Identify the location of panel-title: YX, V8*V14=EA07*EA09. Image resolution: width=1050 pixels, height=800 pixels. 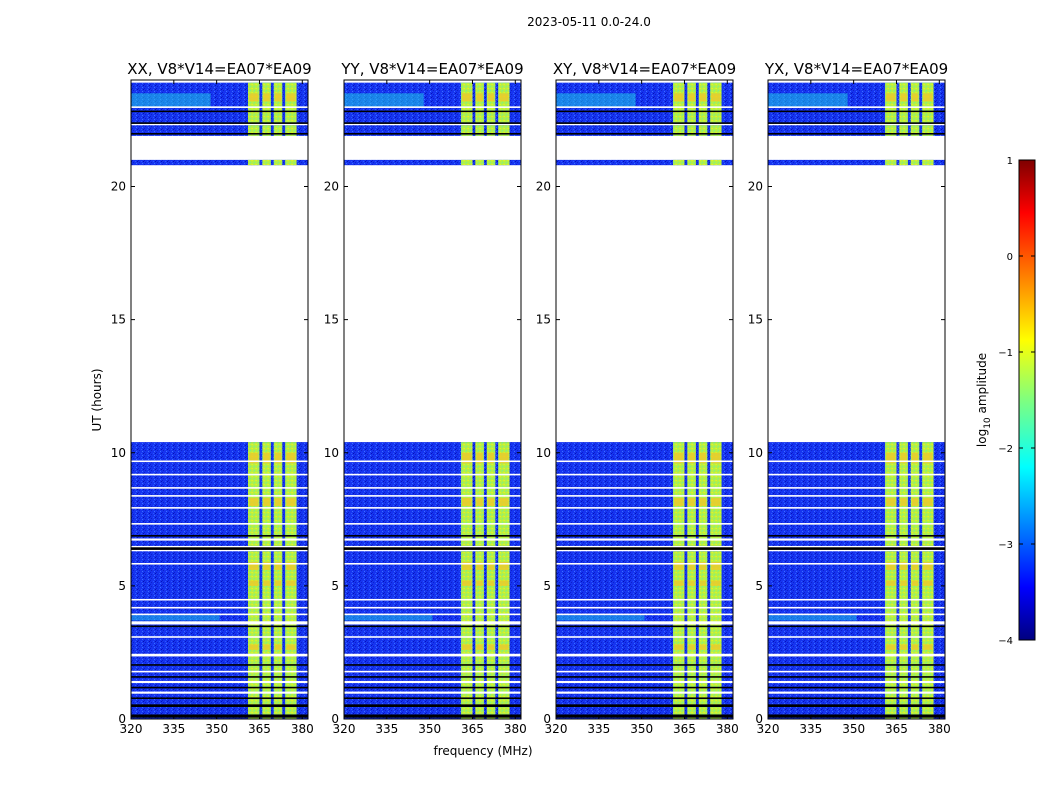
(856, 69).